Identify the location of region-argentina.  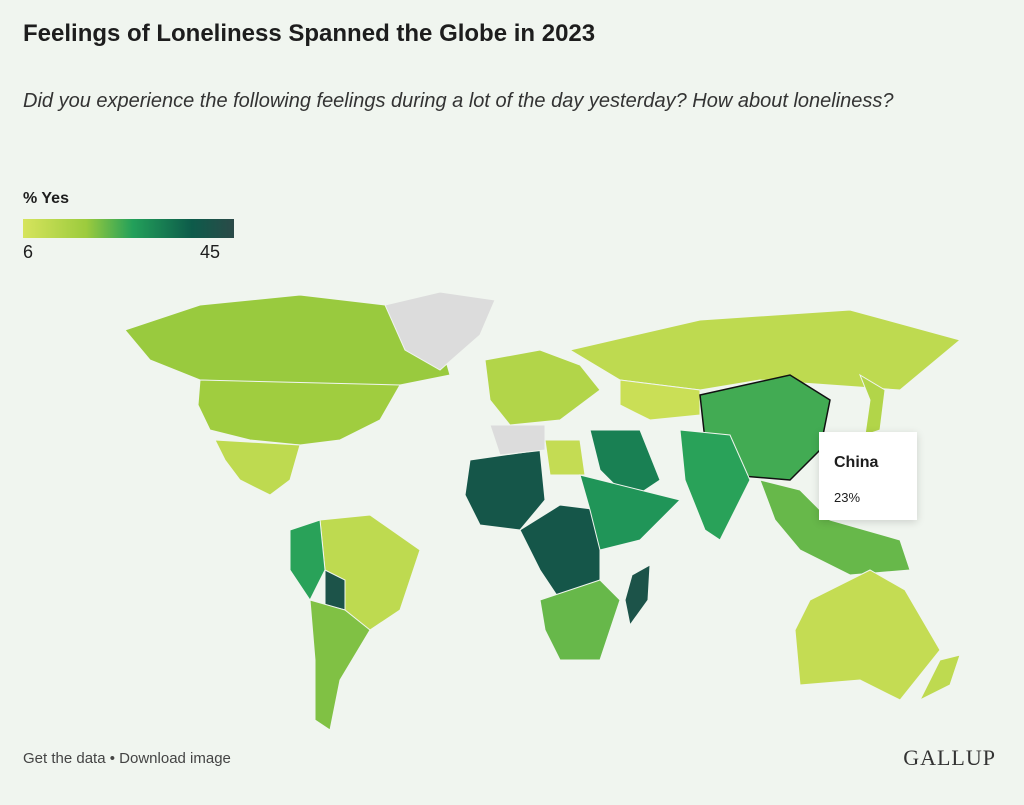
(340, 665).